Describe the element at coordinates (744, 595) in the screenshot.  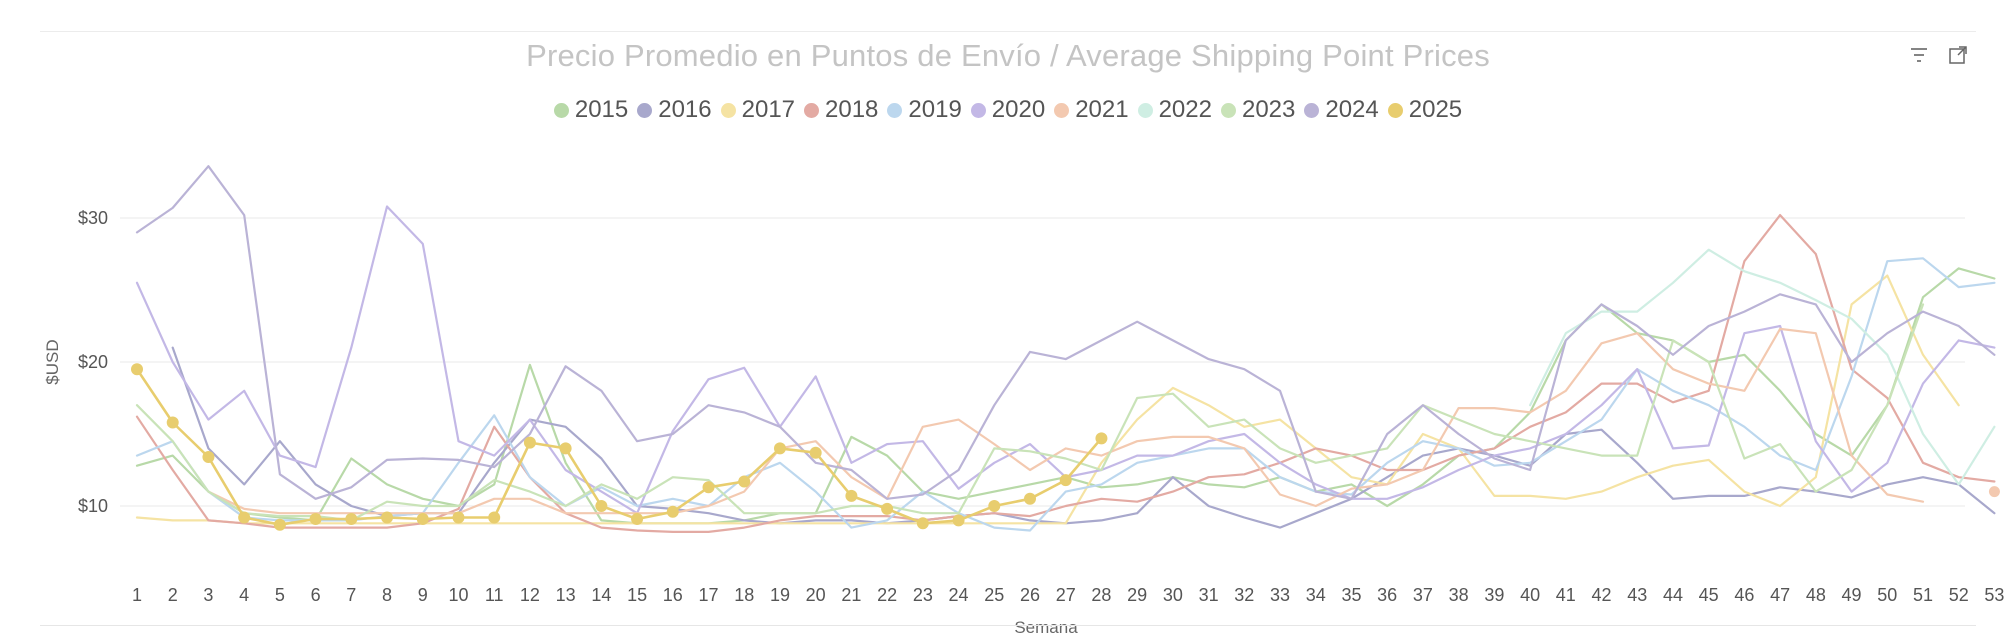
I see `x-tick-label: 18` at that location.